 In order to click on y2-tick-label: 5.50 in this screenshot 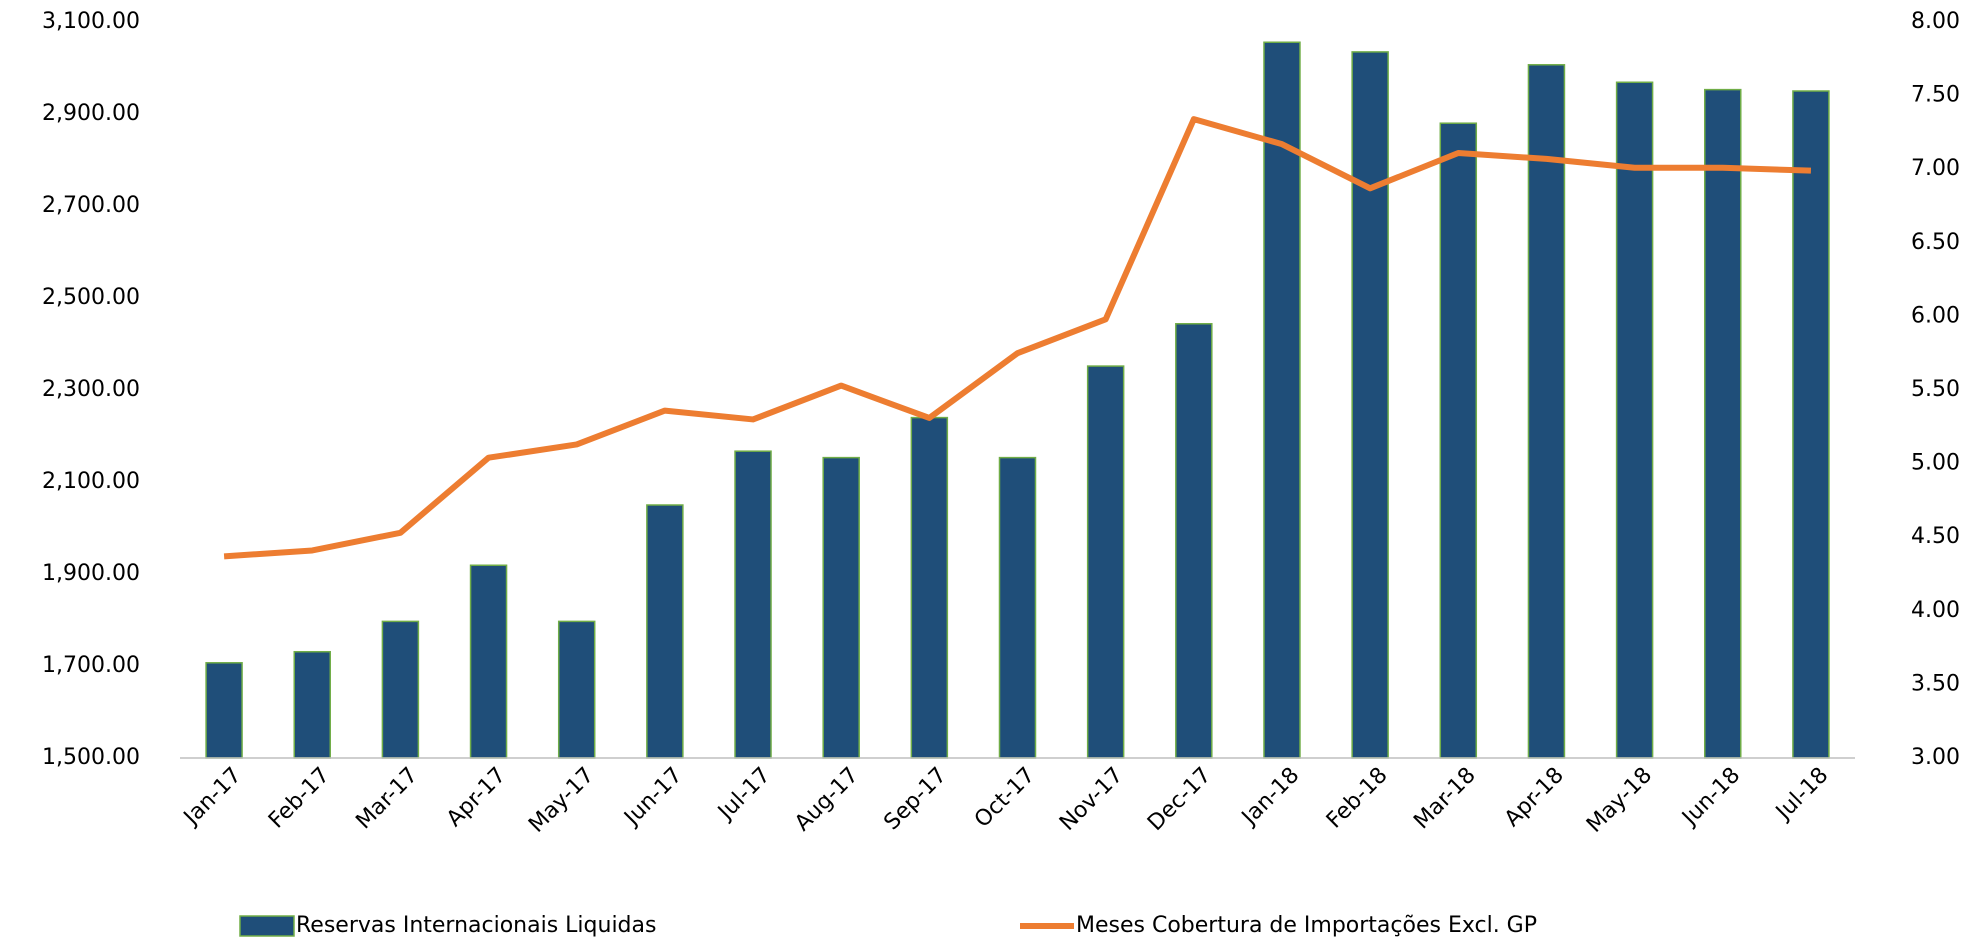, I will do `click(1935, 389)`.